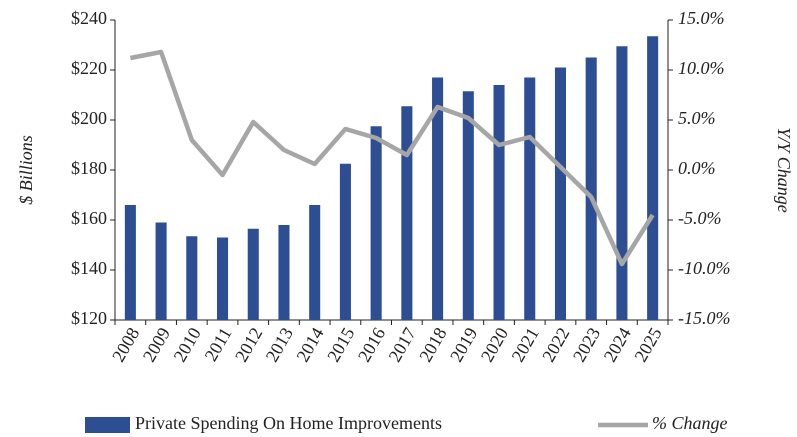 The width and height of the screenshot is (797, 437). Describe the element at coordinates (371, 344) in the screenshot. I see `x-tick-label: 2016` at that location.